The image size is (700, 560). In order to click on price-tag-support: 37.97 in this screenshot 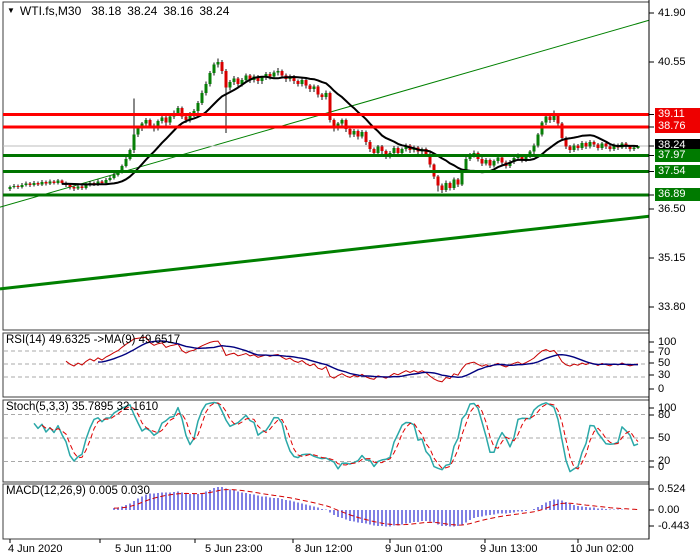, I will do `click(677, 156)`.